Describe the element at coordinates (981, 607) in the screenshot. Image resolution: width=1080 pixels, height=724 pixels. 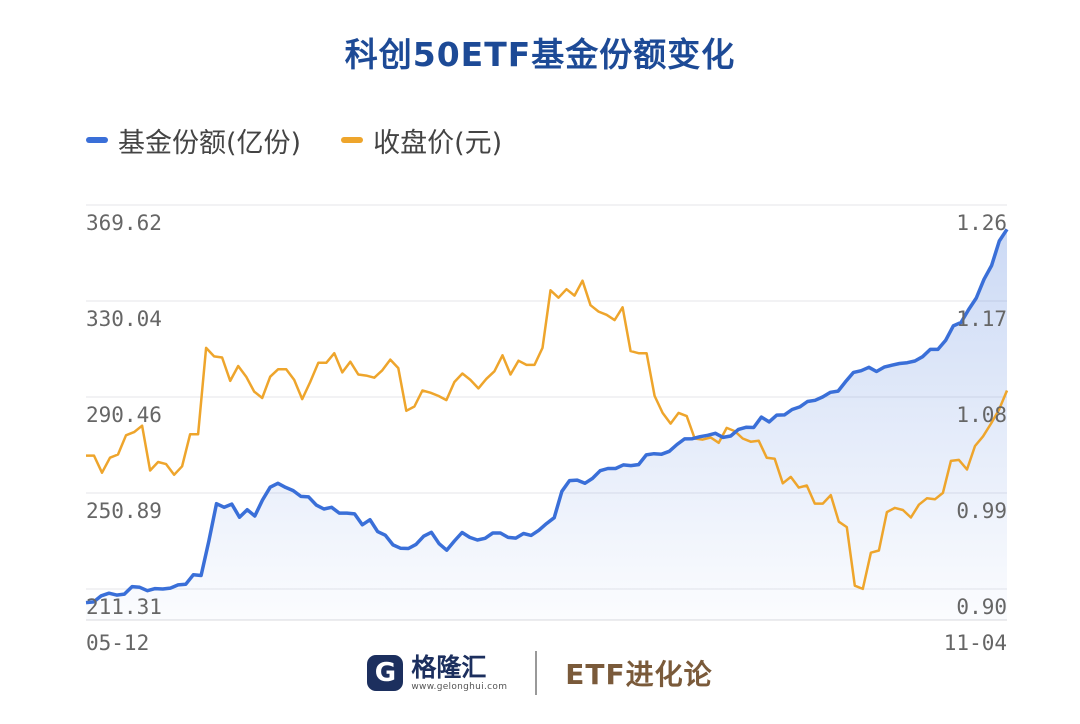
I see `right-tick-label: 0.90` at that location.